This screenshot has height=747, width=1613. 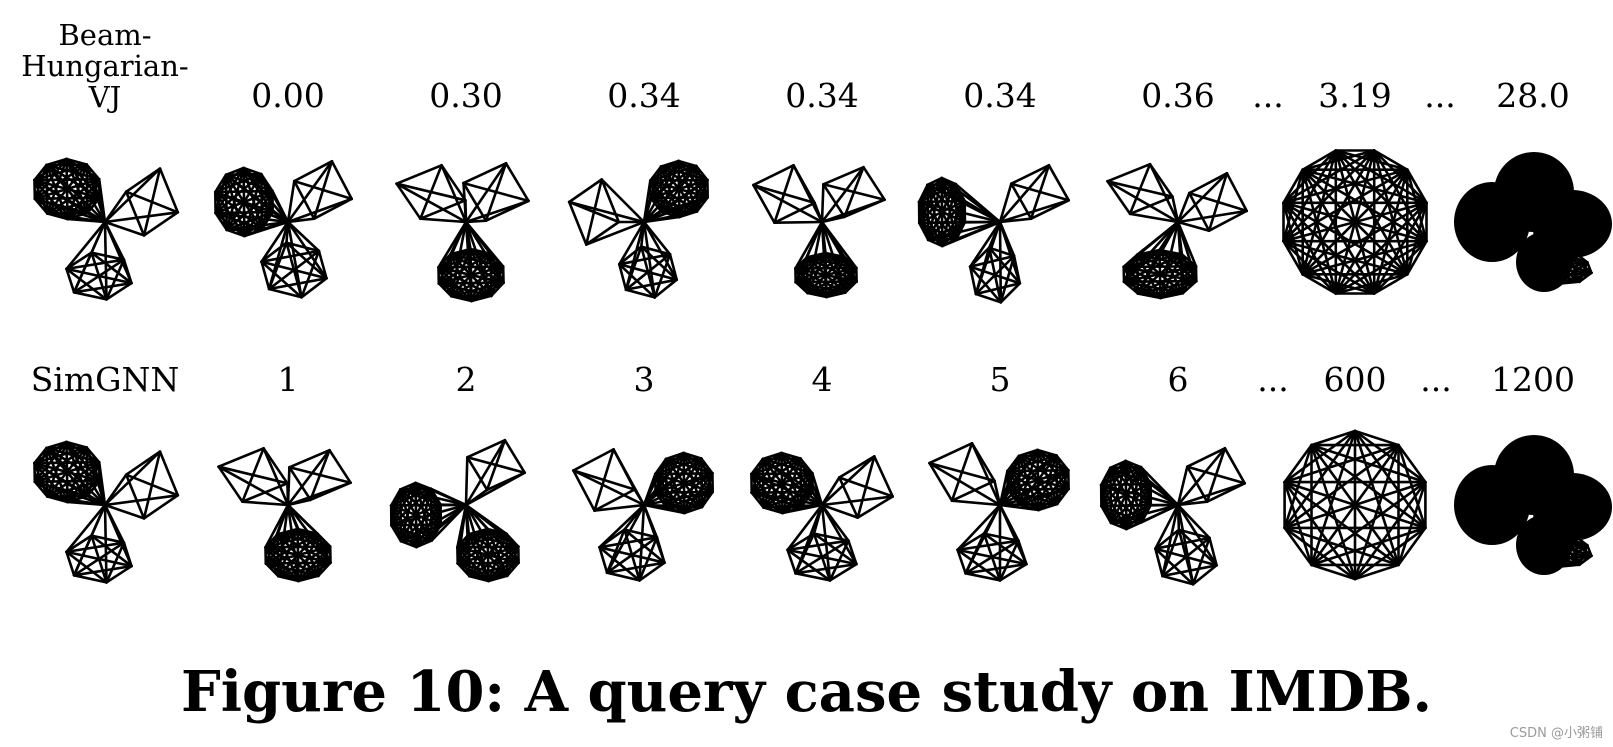 What do you see at coordinates (1556, 733) in the screenshot?
I see `watermark: CSDN @小粥铺` at bounding box center [1556, 733].